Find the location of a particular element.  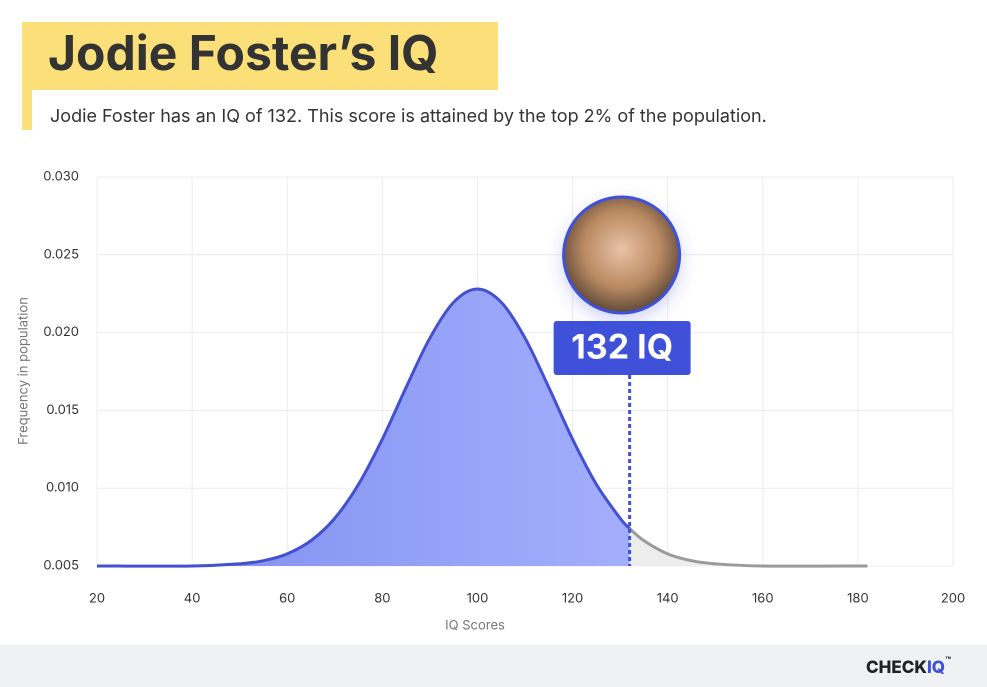

brand-logo: CHECKIQ™ is located at coordinates (908, 666).